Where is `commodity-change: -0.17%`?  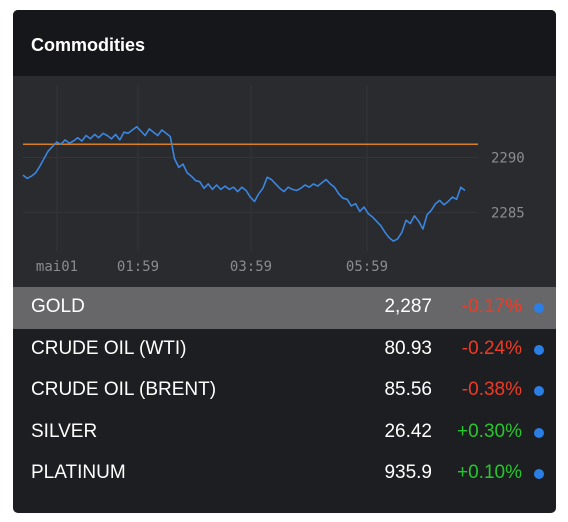 commodity-change: -0.17% is located at coordinates (491, 306).